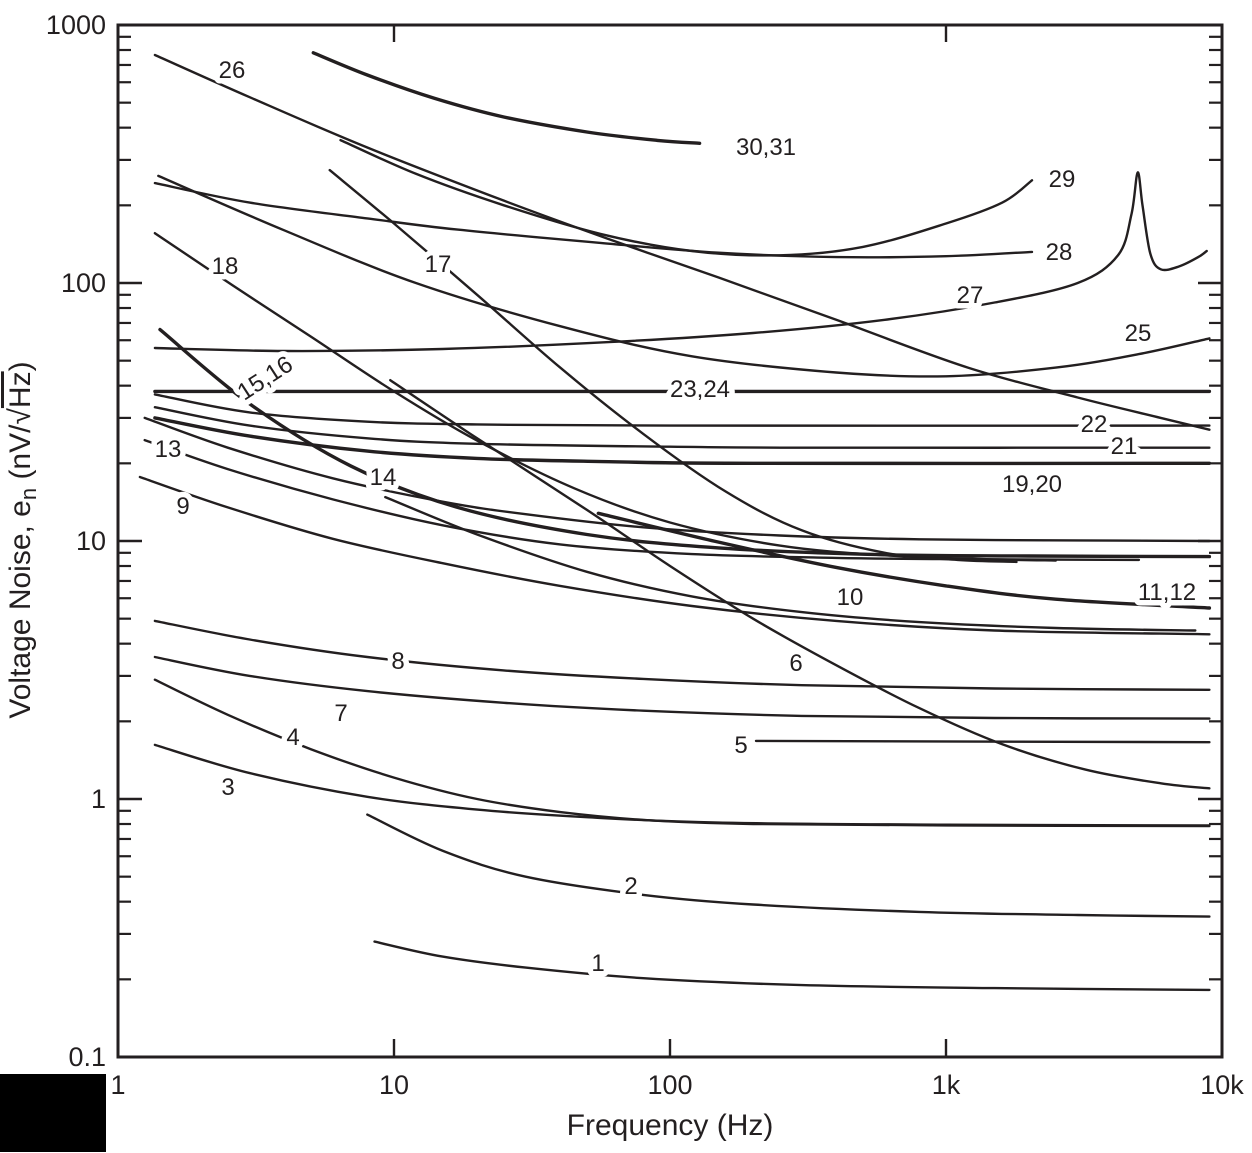 The image size is (1252, 1153). I want to click on curve-label-6: 6, so click(795, 663).